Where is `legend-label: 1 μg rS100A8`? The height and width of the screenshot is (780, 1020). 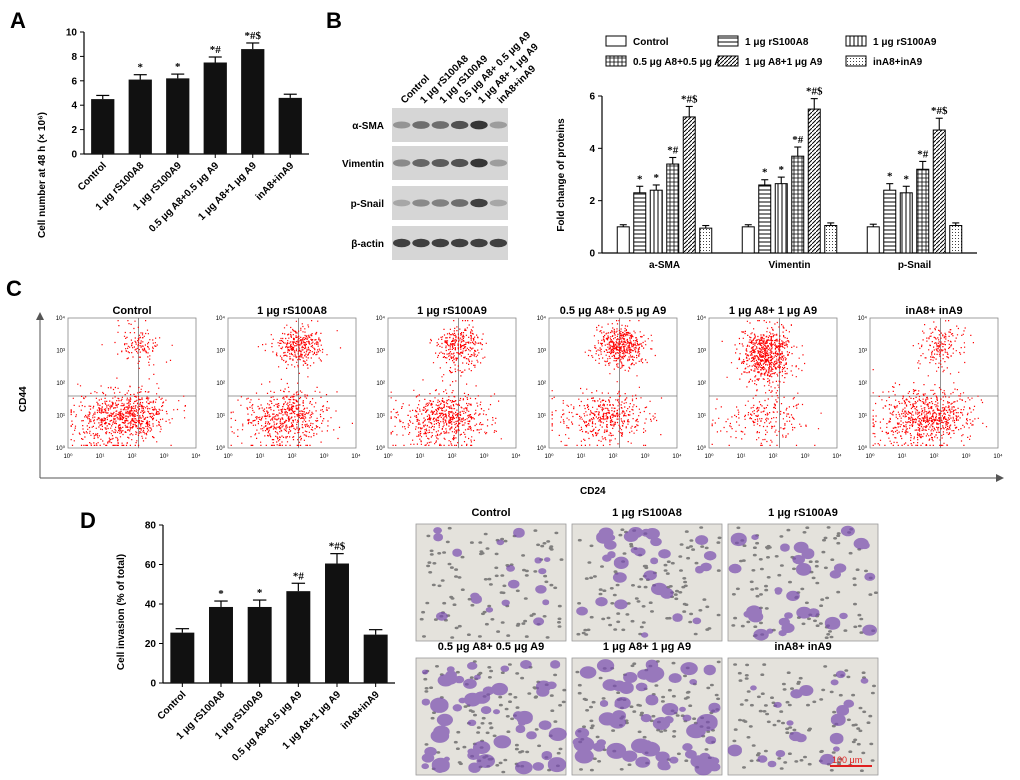 legend-label: 1 μg rS100A8 is located at coordinates (777, 42).